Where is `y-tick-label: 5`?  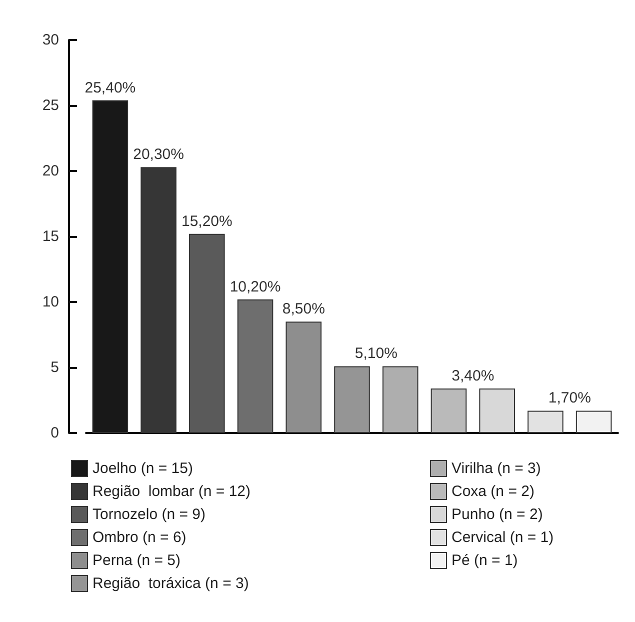
y-tick-label: 5 is located at coordinates (54, 367).